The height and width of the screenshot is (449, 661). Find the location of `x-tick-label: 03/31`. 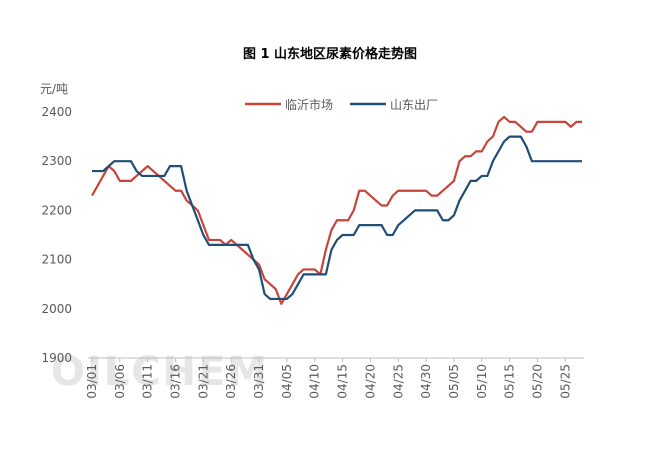

x-tick-label: 03/31 is located at coordinates (259, 381).